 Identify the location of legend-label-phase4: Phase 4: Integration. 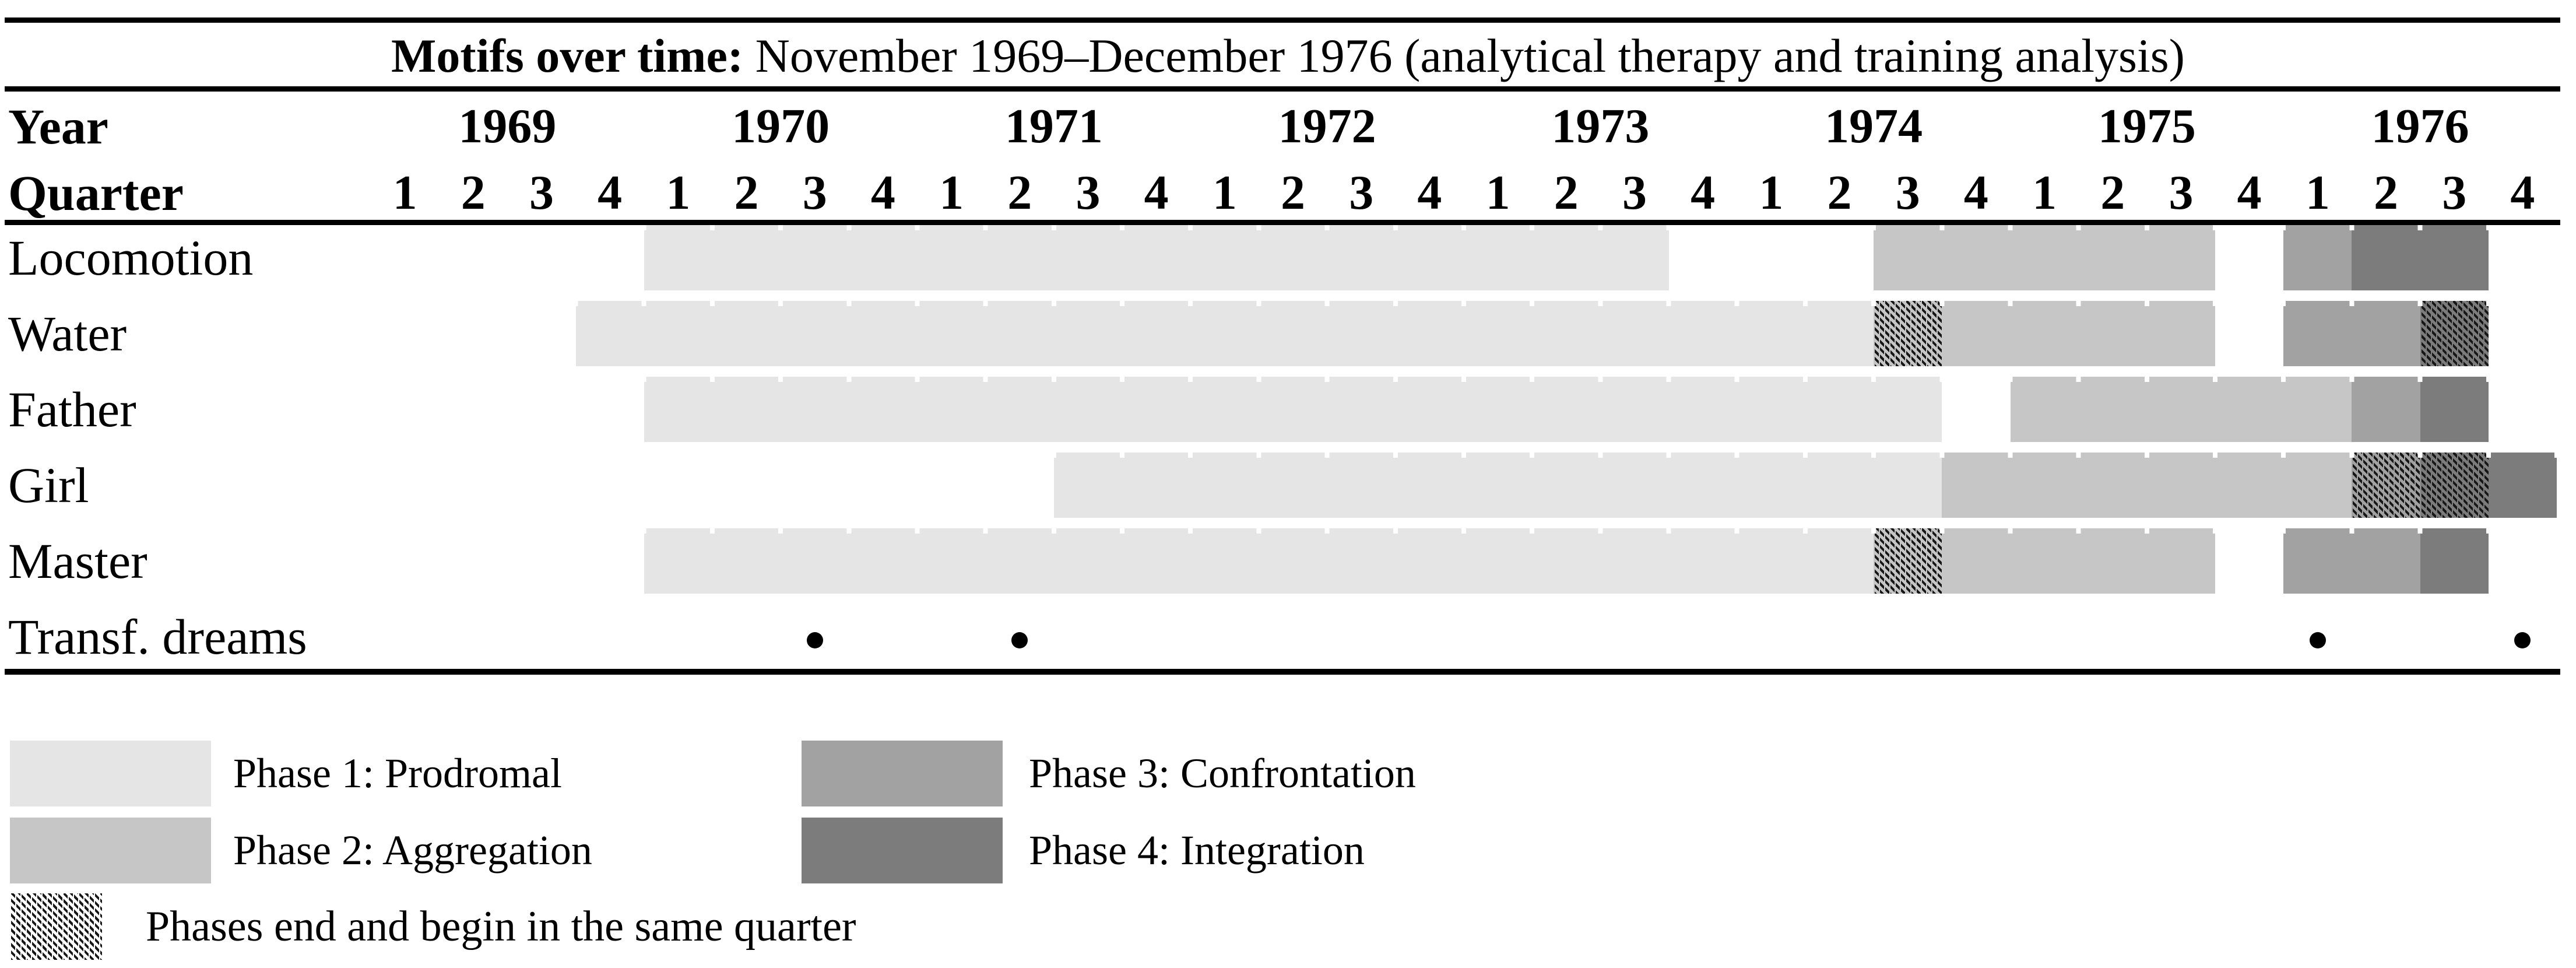
(1197, 850).